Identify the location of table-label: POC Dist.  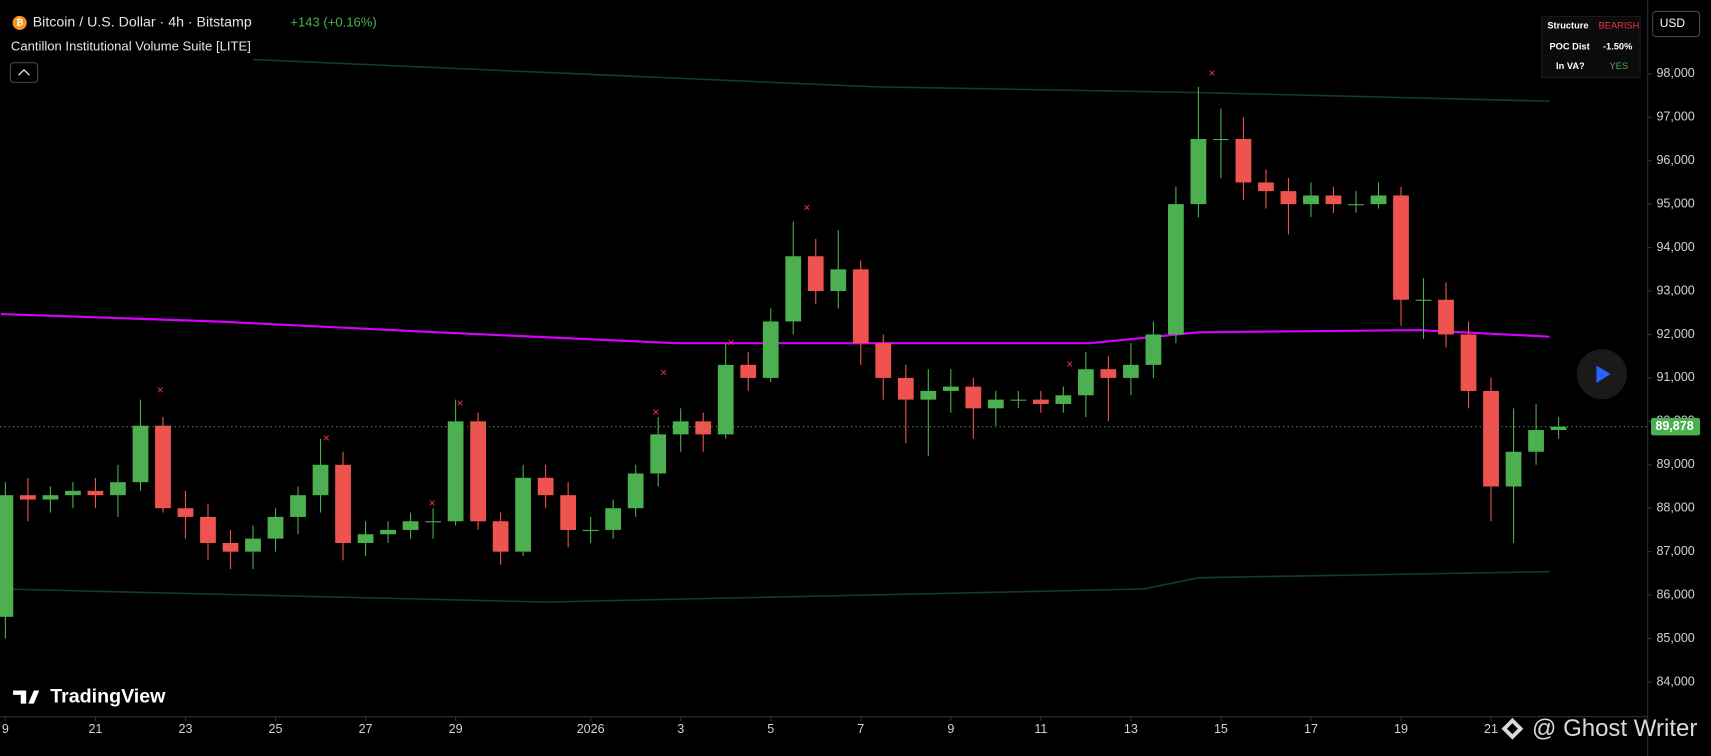
(1570, 46).